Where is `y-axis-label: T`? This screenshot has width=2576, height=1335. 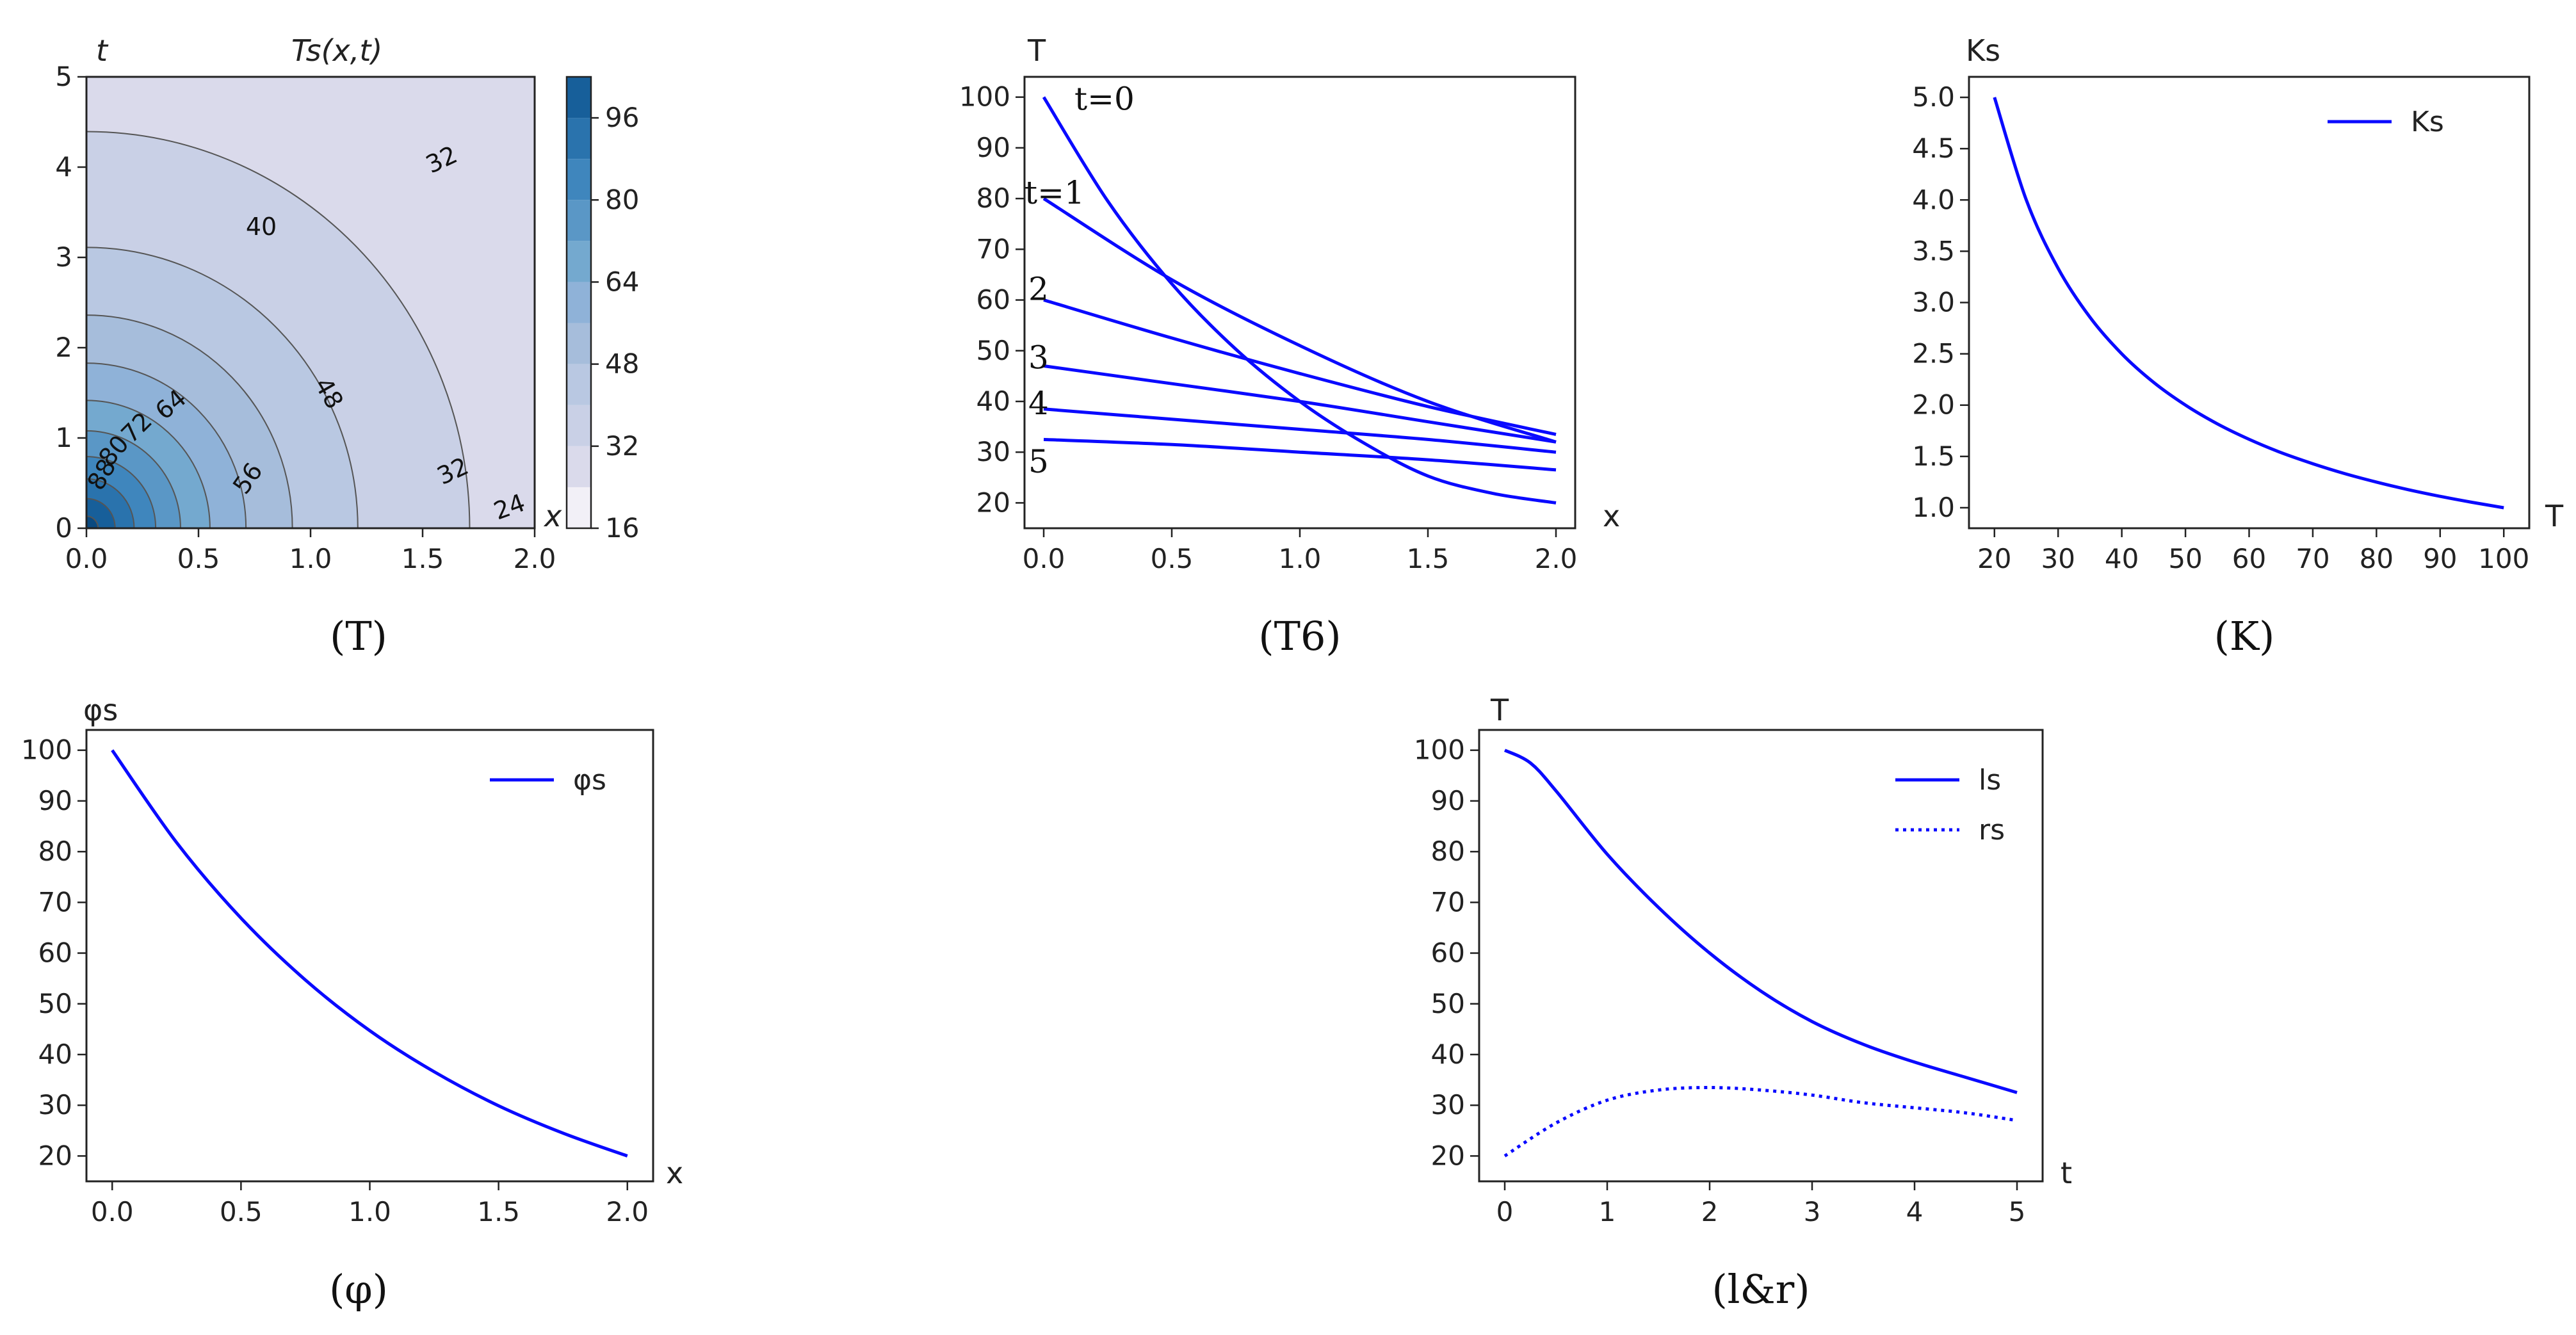
y-axis-label: T is located at coordinates (1036, 51).